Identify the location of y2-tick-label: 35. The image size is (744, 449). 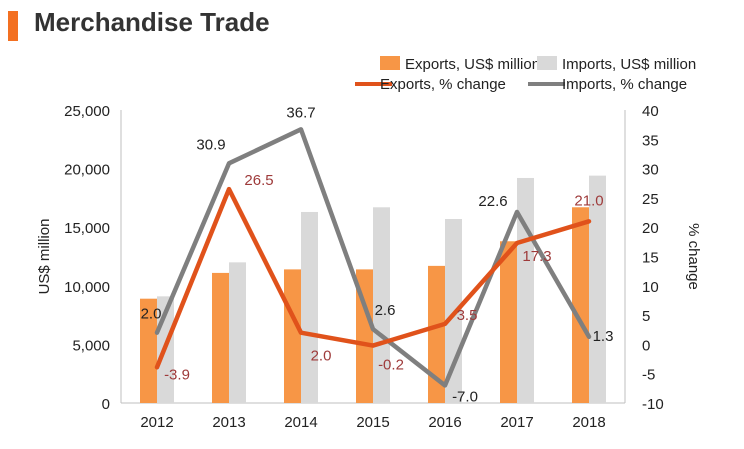
(650, 140).